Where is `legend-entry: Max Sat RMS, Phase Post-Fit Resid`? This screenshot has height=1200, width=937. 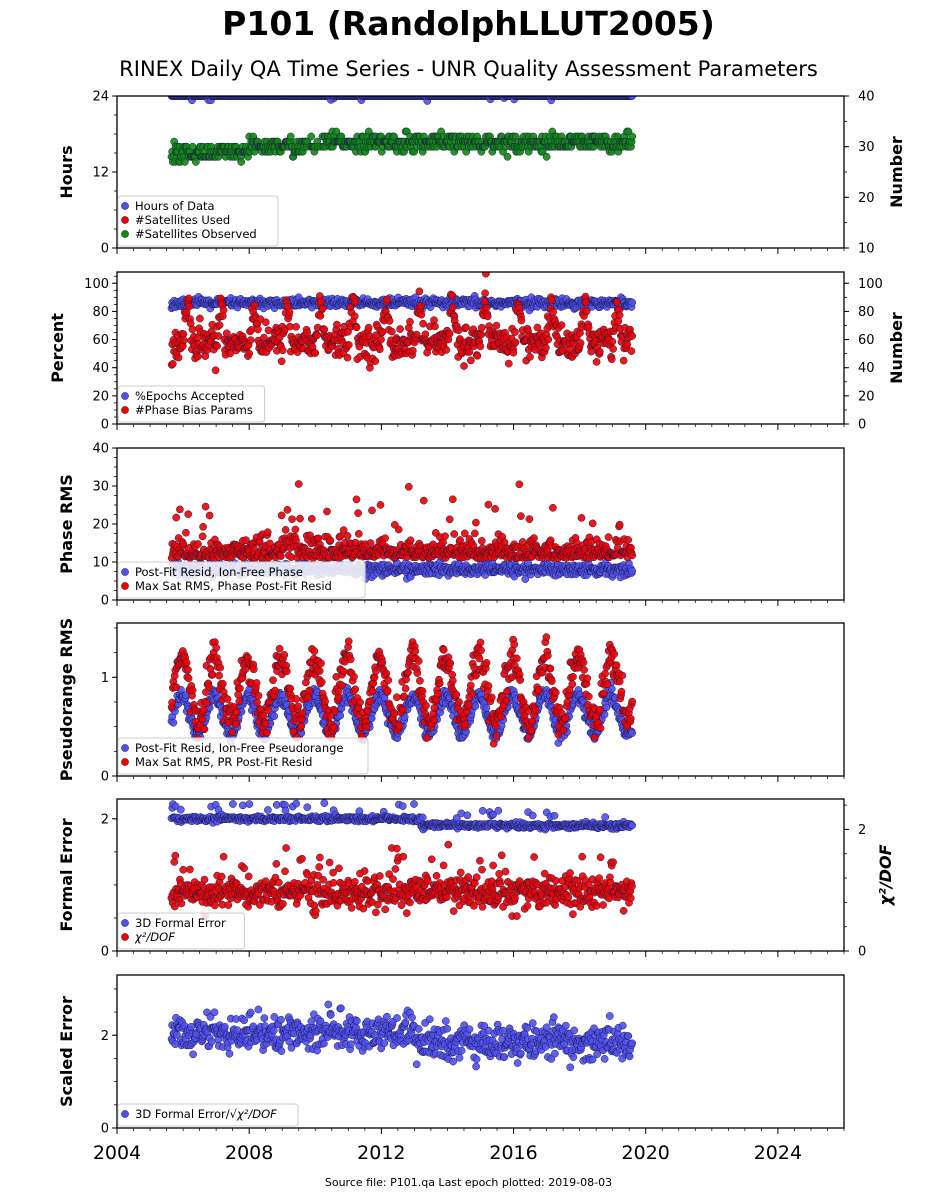
legend-entry: Max Sat RMS, Phase Post-Fit Resid is located at coordinates (233, 586).